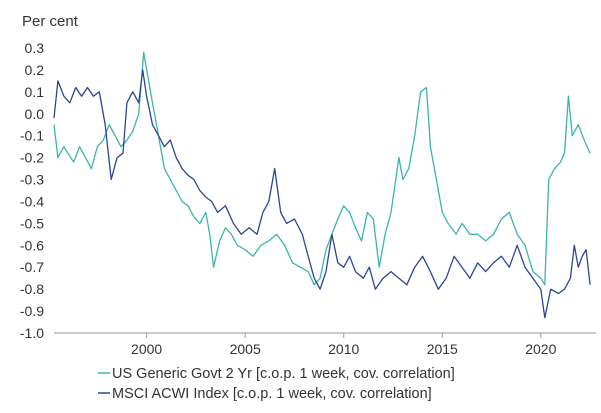 The image size is (601, 413). Describe the element at coordinates (343, 349) in the screenshot. I see `x-tick-label: 2010` at that location.